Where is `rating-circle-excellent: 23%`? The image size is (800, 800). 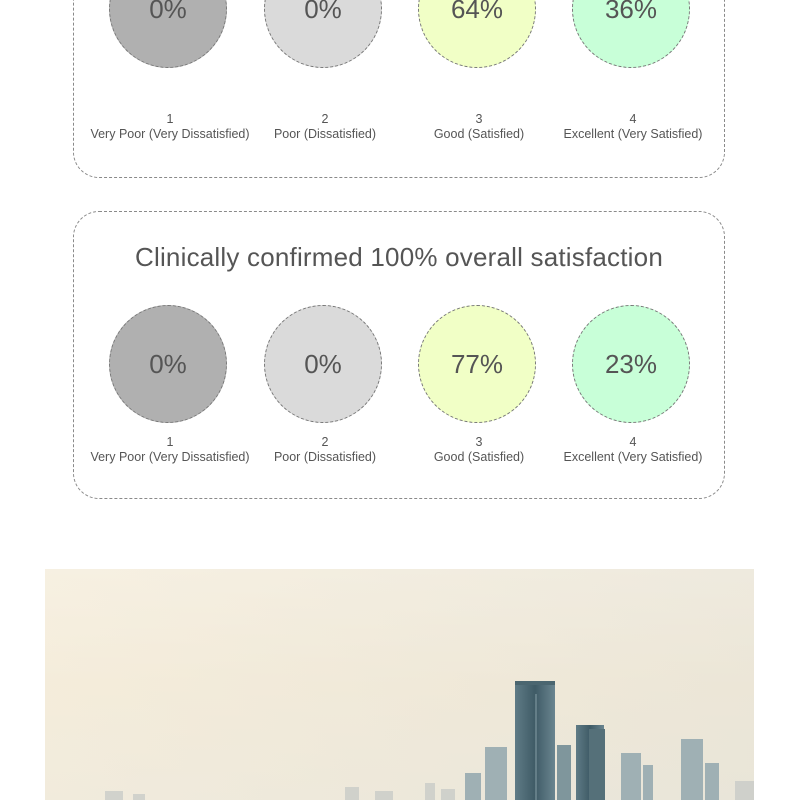
rating-circle-excellent: 23% is located at coordinates (631, 364).